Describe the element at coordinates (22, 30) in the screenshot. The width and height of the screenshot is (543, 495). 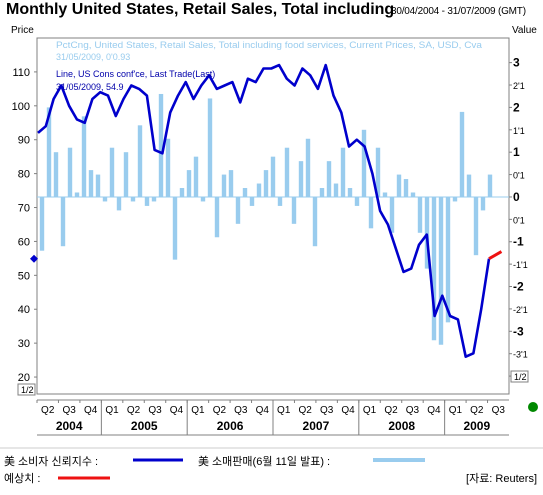
I see `left-axis-label: Price` at that location.